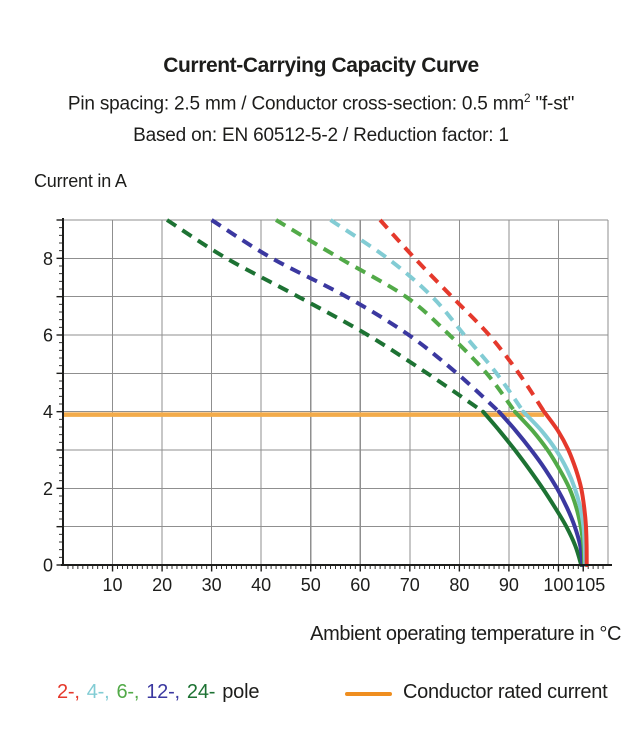 The width and height of the screenshot is (642, 753). Describe the element at coordinates (113, 585) in the screenshot. I see `x-tick-label-10: 10` at that location.